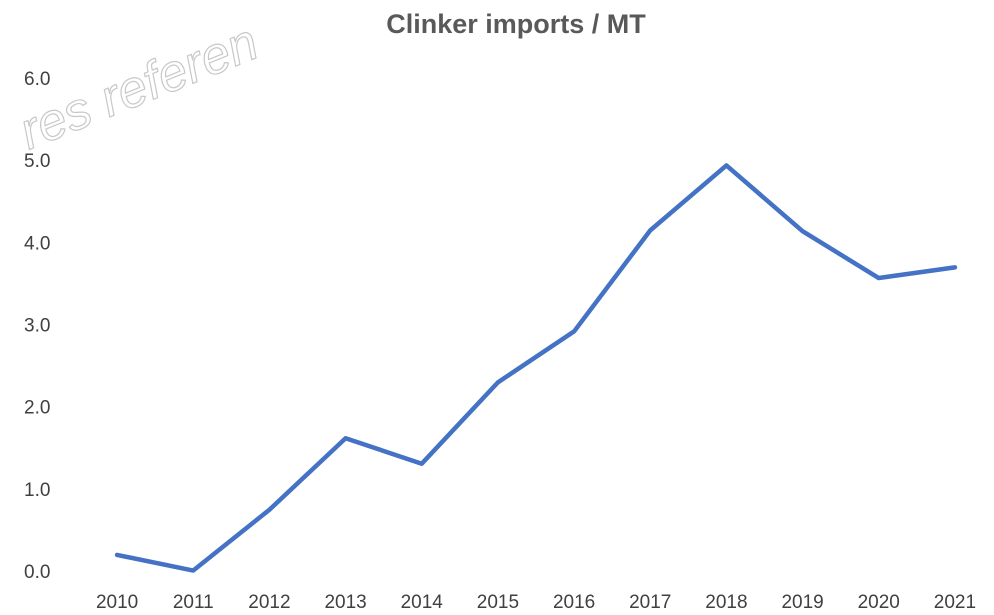  What do you see at coordinates (802, 602) in the screenshot?
I see `x-tick-label: 2019` at bounding box center [802, 602].